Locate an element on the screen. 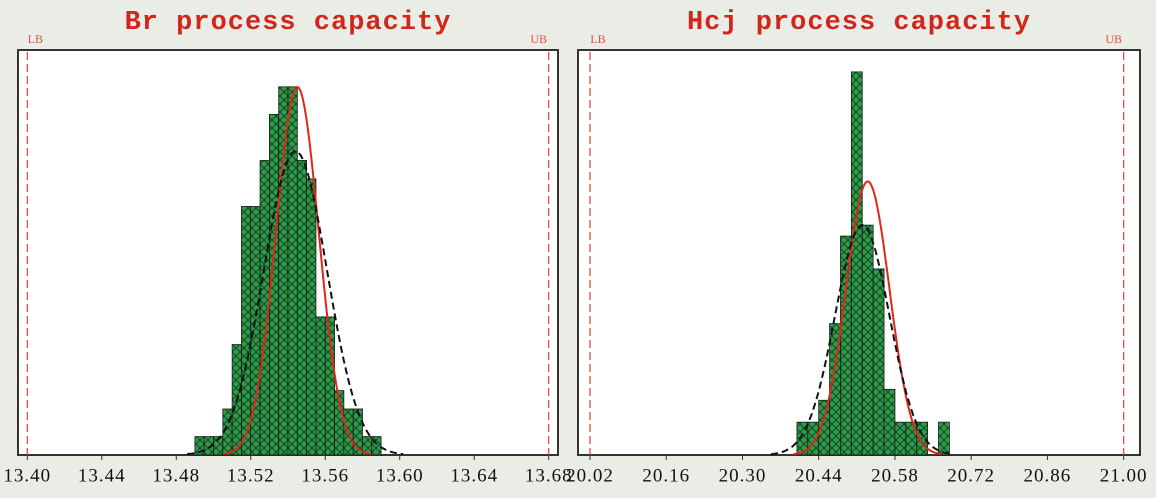 The width and height of the screenshot is (1156, 498). x-tick-label: 13.40 is located at coordinates (27, 475).